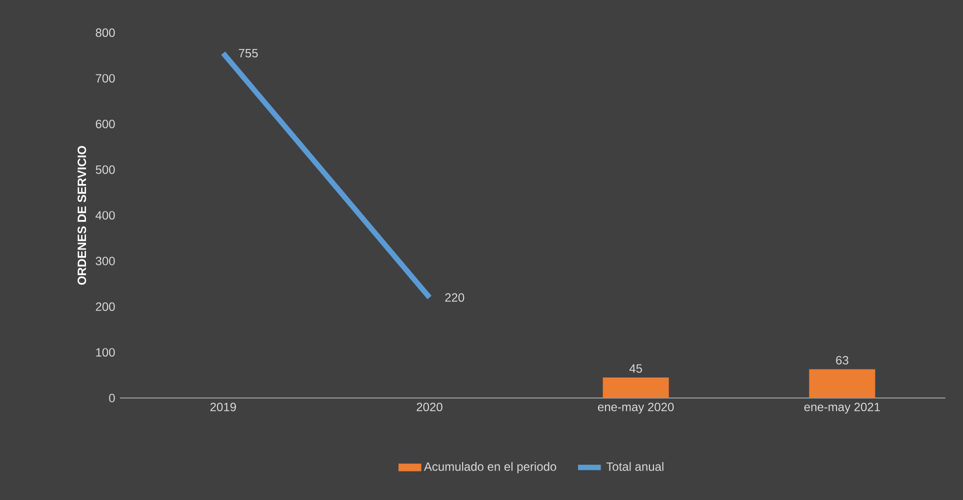 Image resolution: width=963 pixels, height=500 pixels. Describe the element at coordinates (105, 306) in the screenshot. I see `y-tick-label: 200` at that location.